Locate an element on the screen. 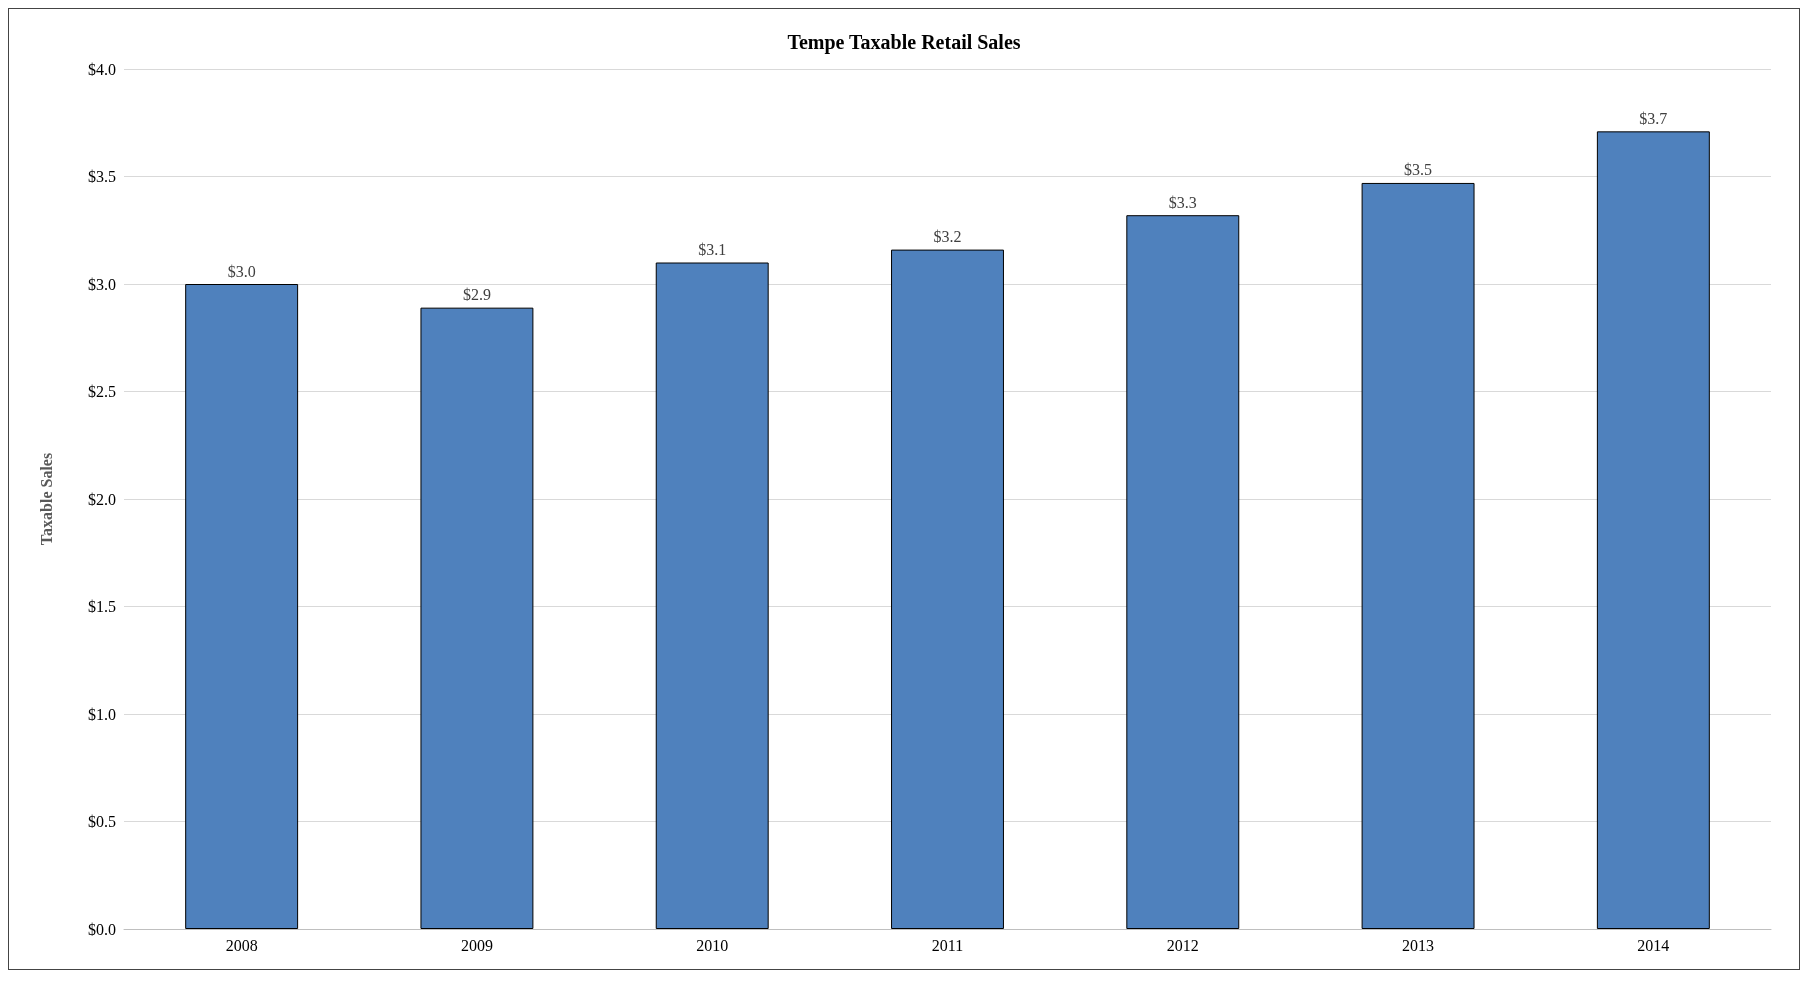 The width and height of the screenshot is (1812, 985). y-tick-label: $1.5 is located at coordinates (102, 606).